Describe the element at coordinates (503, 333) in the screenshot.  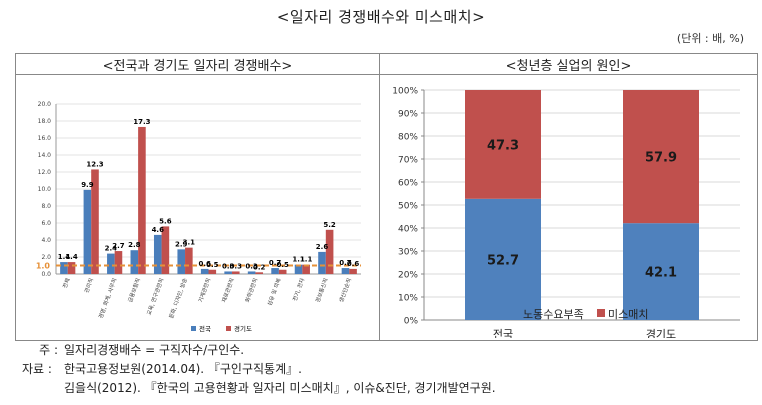
I see `category-label: 전국` at that location.